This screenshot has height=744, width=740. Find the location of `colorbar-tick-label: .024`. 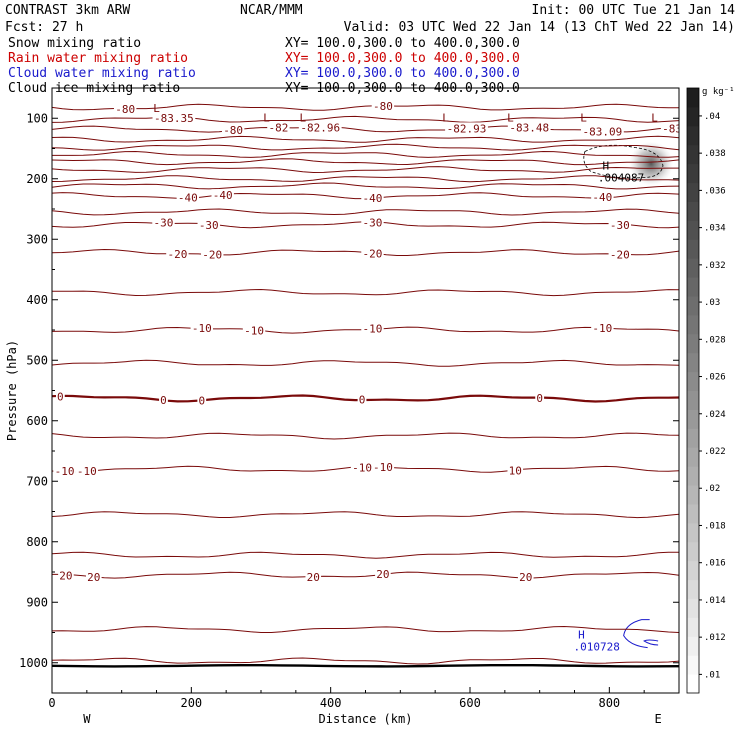

colorbar-tick-label: .024 is located at coordinates (715, 415).